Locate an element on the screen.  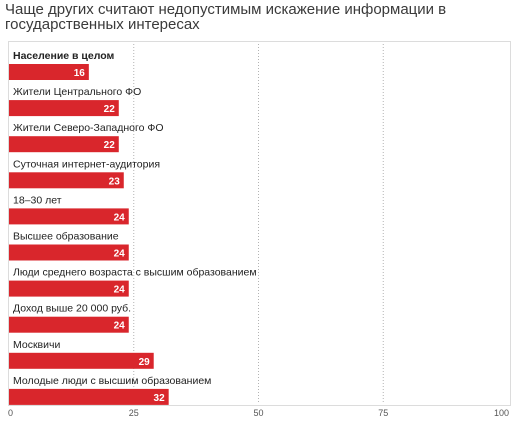
category-label: Молодые люди с высшим образованием is located at coordinates (112, 381).